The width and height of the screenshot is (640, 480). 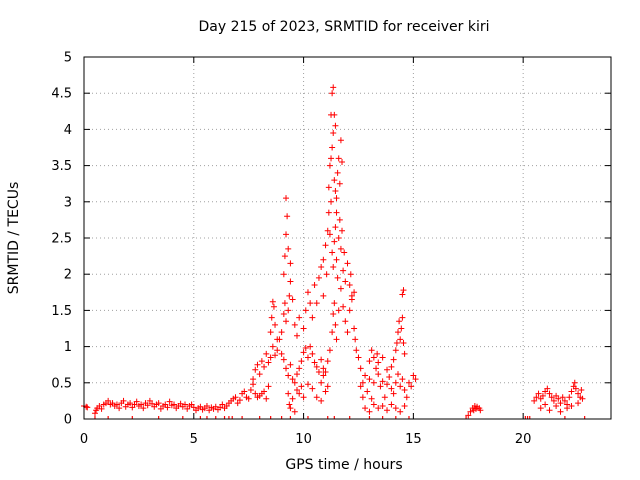 What do you see at coordinates (68, 347) in the screenshot?
I see `y-tick-label: 1` at bounding box center [68, 347].